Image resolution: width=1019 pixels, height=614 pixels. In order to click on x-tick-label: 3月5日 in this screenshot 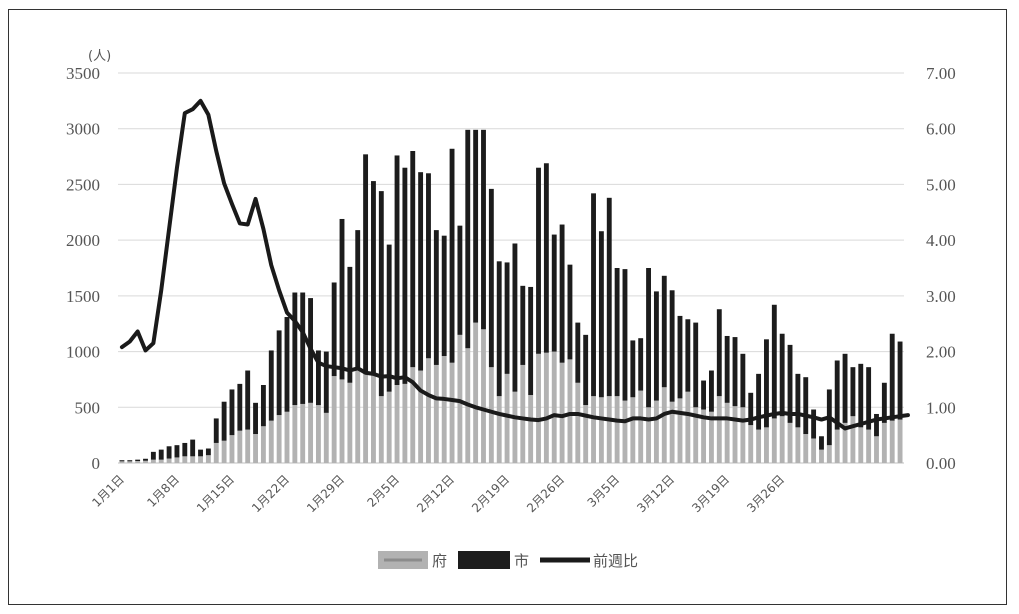, I will do `click(604, 491)`.